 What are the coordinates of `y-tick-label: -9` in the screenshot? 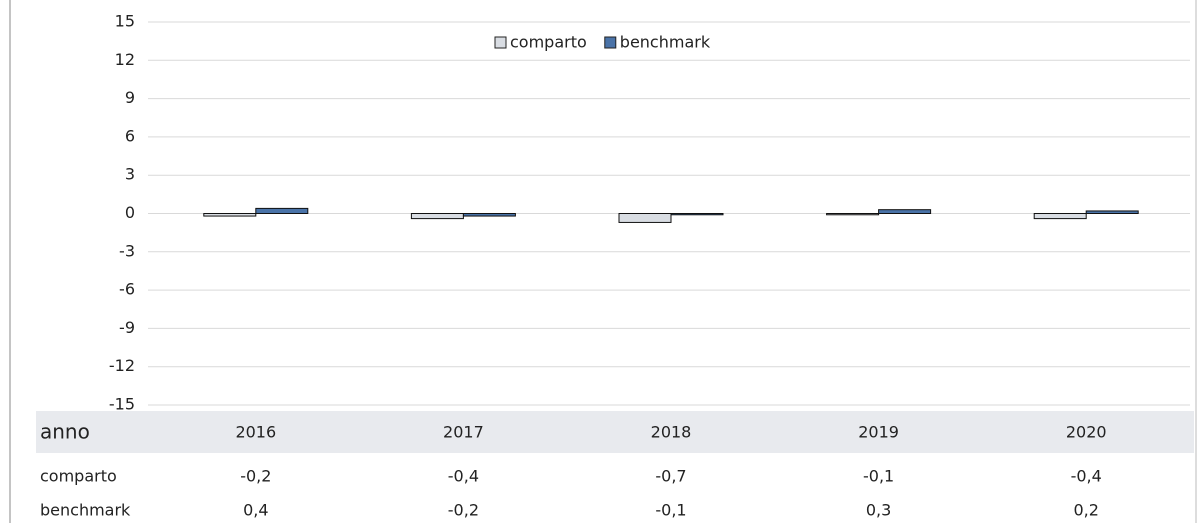 It's located at (127, 327).